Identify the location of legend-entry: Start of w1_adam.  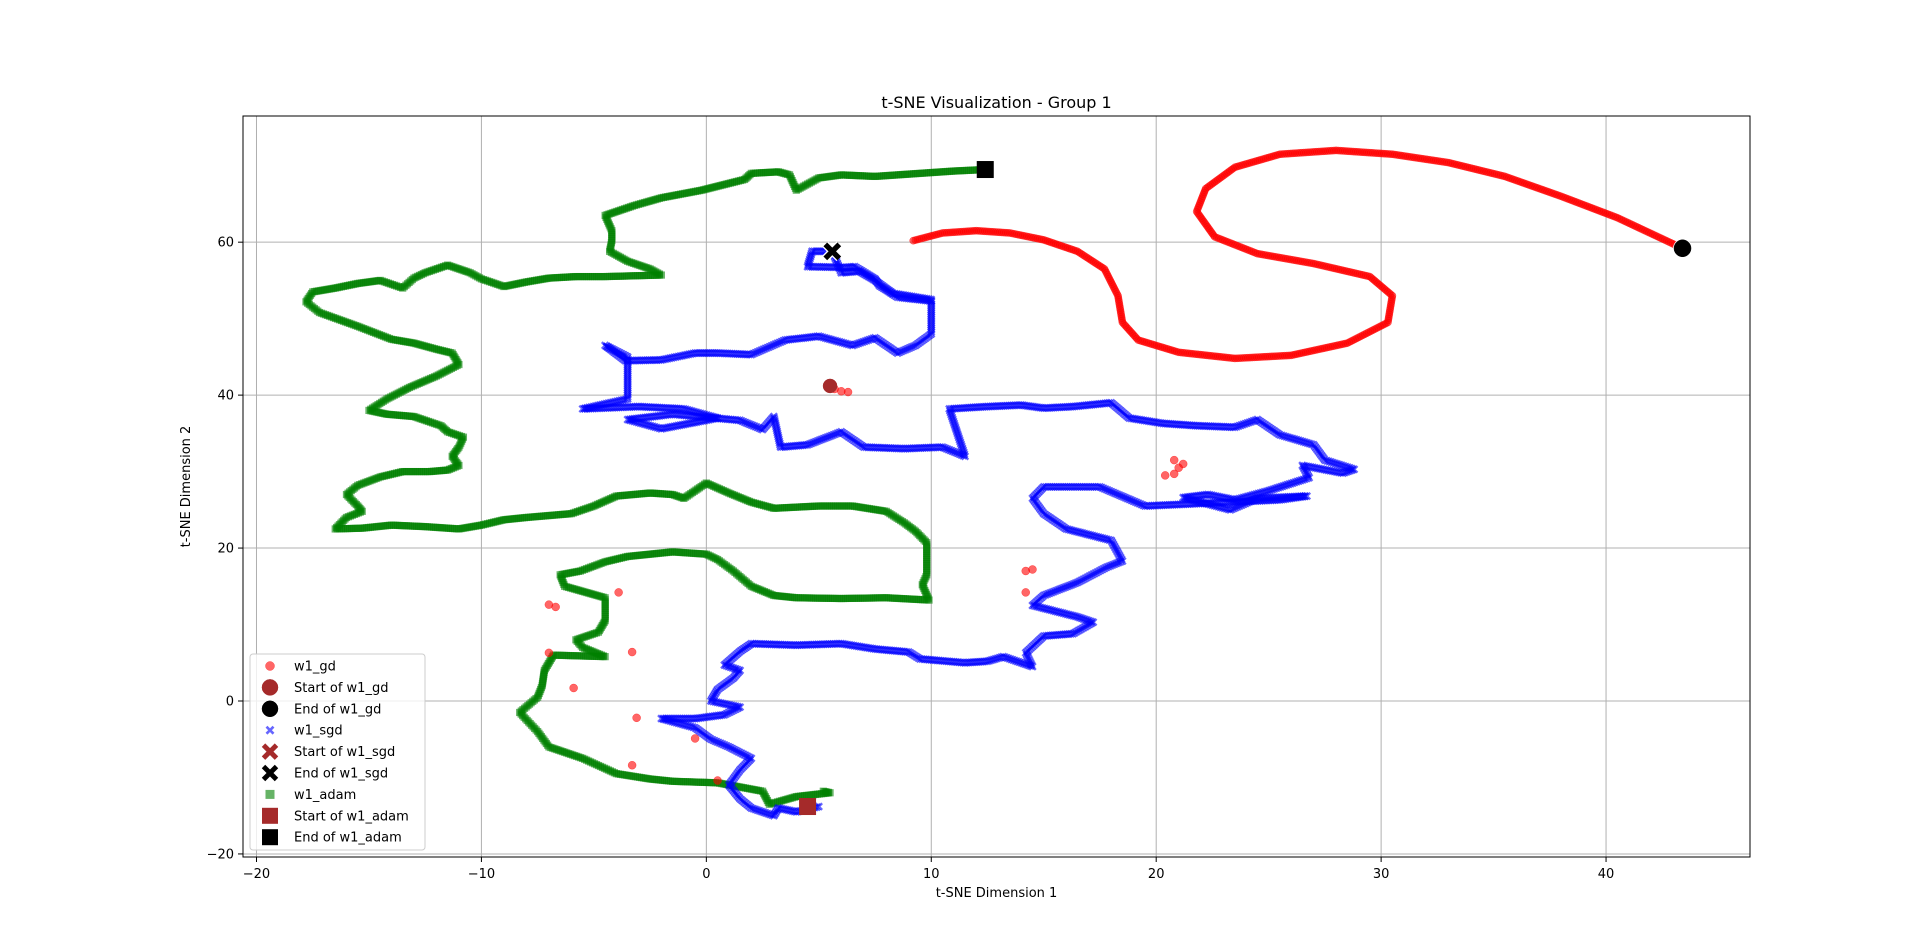
(335, 815).